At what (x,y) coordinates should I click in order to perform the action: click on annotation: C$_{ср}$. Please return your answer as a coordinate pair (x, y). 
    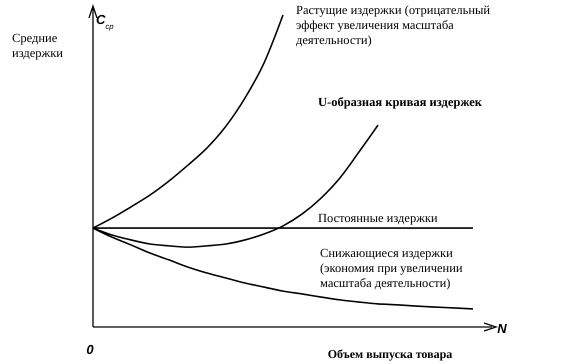
    Looking at the image, I should click on (105, 21).